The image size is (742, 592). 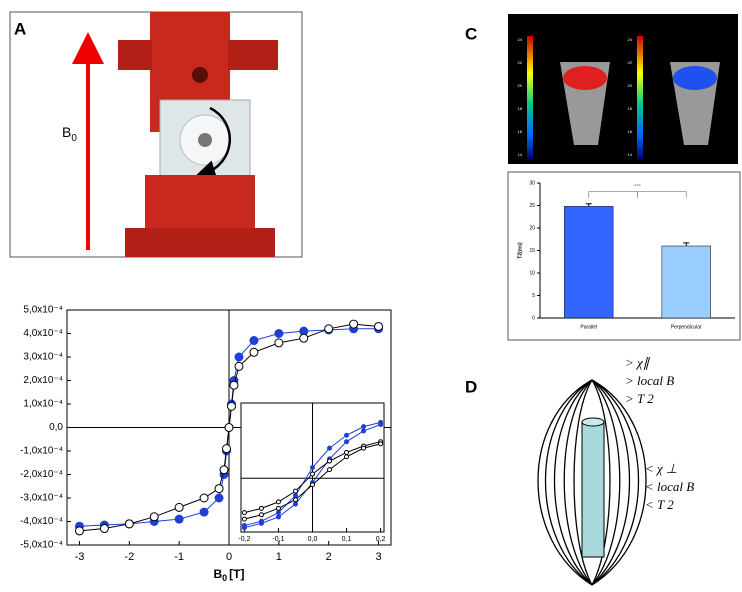 I want to click on y-tick-label: -3,0x10⁻⁴, so click(x=41, y=498).